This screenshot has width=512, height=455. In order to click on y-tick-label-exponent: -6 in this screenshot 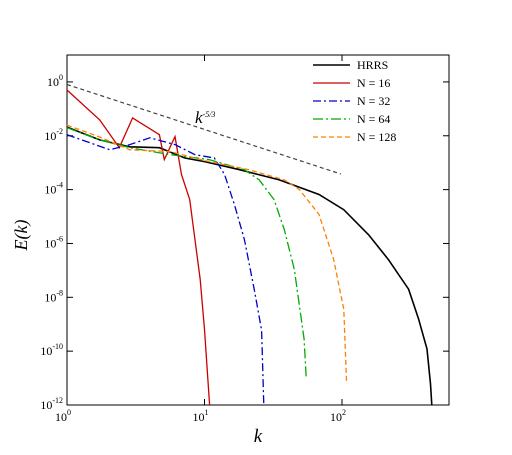, I will do `click(59, 238)`.